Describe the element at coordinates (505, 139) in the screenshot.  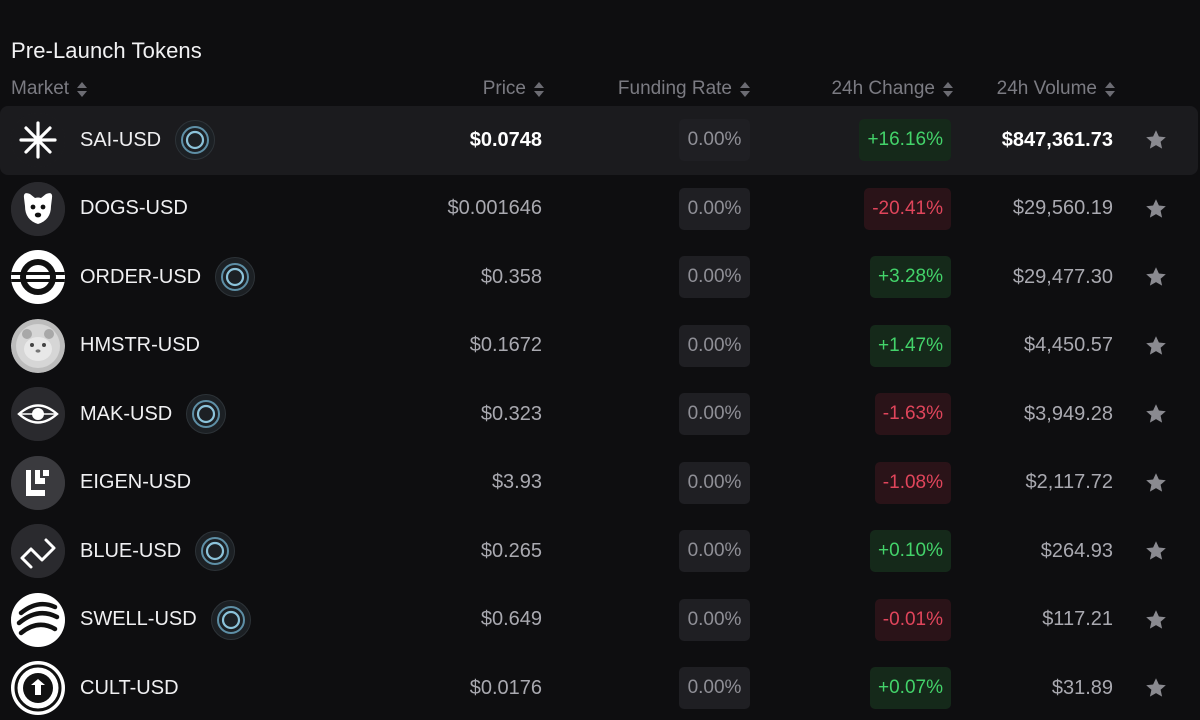
I see `price-cell: $0.0748` at that location.